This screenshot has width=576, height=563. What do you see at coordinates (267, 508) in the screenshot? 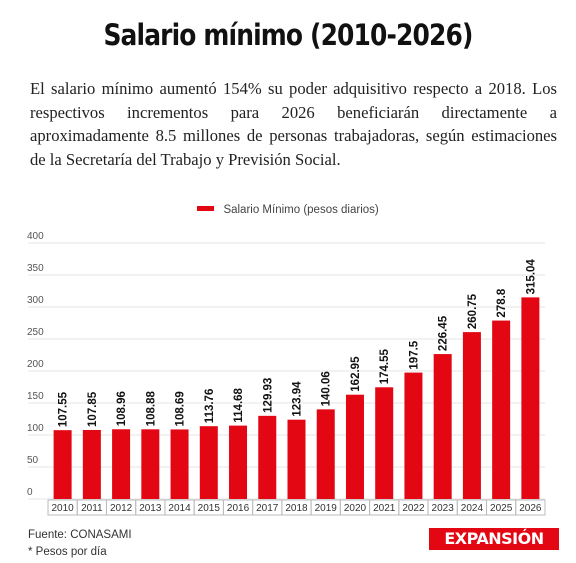
I see `x-tick-label: 2017` at bounding box center [267, 508].